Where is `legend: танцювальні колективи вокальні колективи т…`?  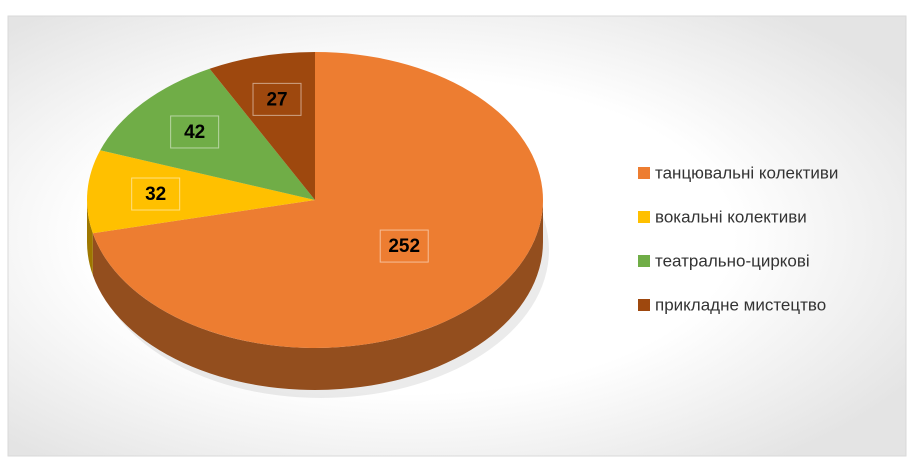
legend: танцювальні колективи вокальні колективи т… is located at coordinates (738, 238).